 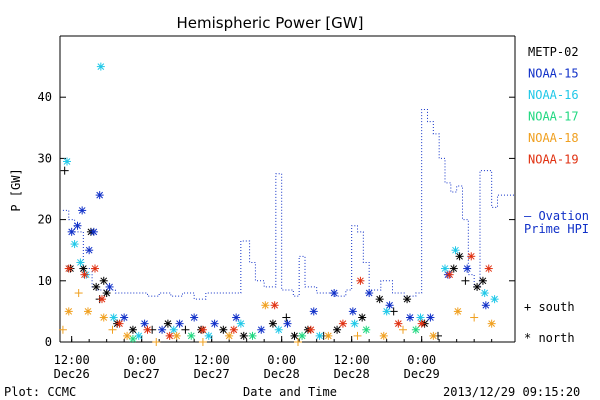 I want to click on y-tick-label: 0, so click(x=48, y=342).